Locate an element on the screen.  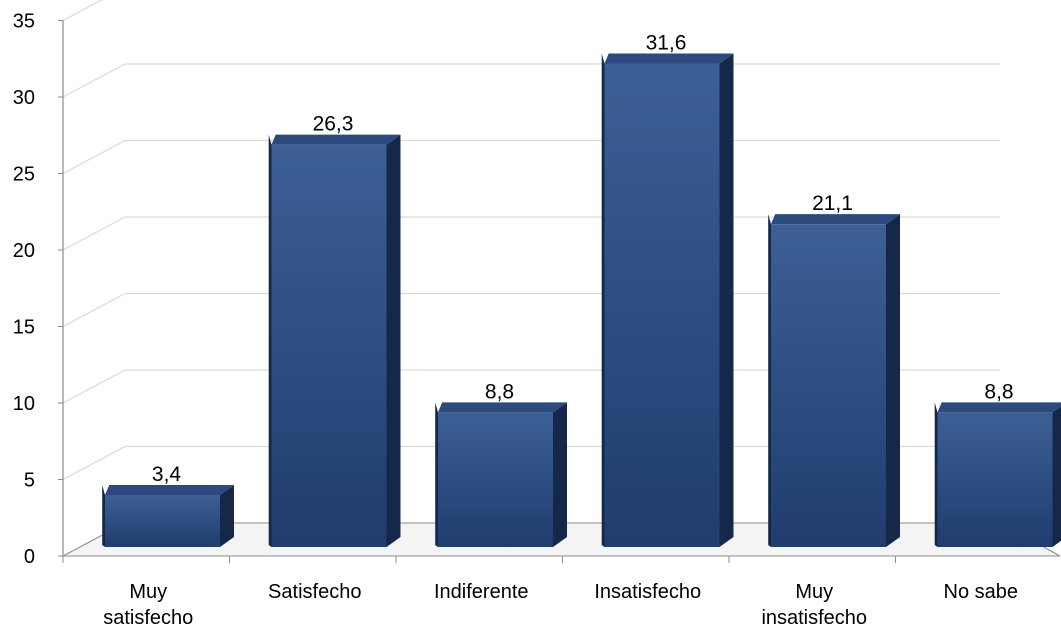
x-tick-label: Insatisfecho is located at coordinates (647, 592).